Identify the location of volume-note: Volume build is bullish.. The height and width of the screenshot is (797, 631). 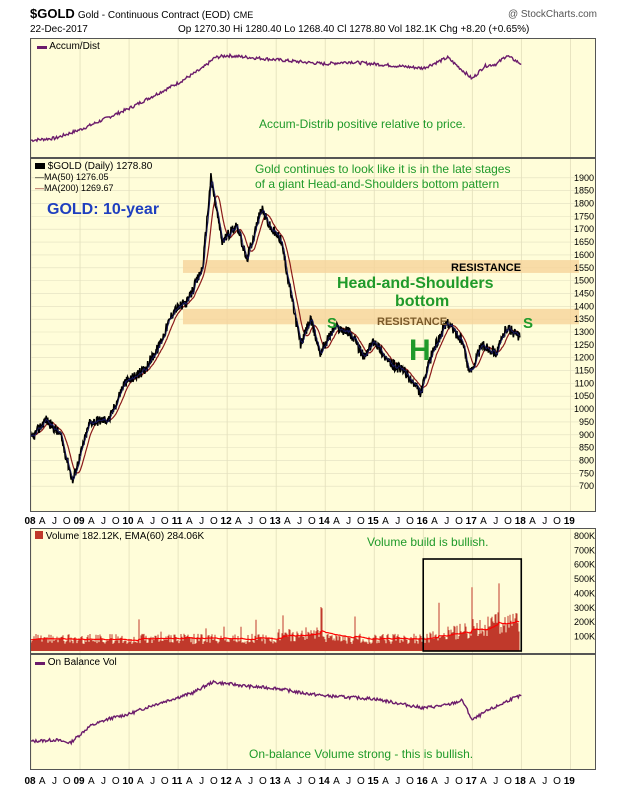
(428, 542).